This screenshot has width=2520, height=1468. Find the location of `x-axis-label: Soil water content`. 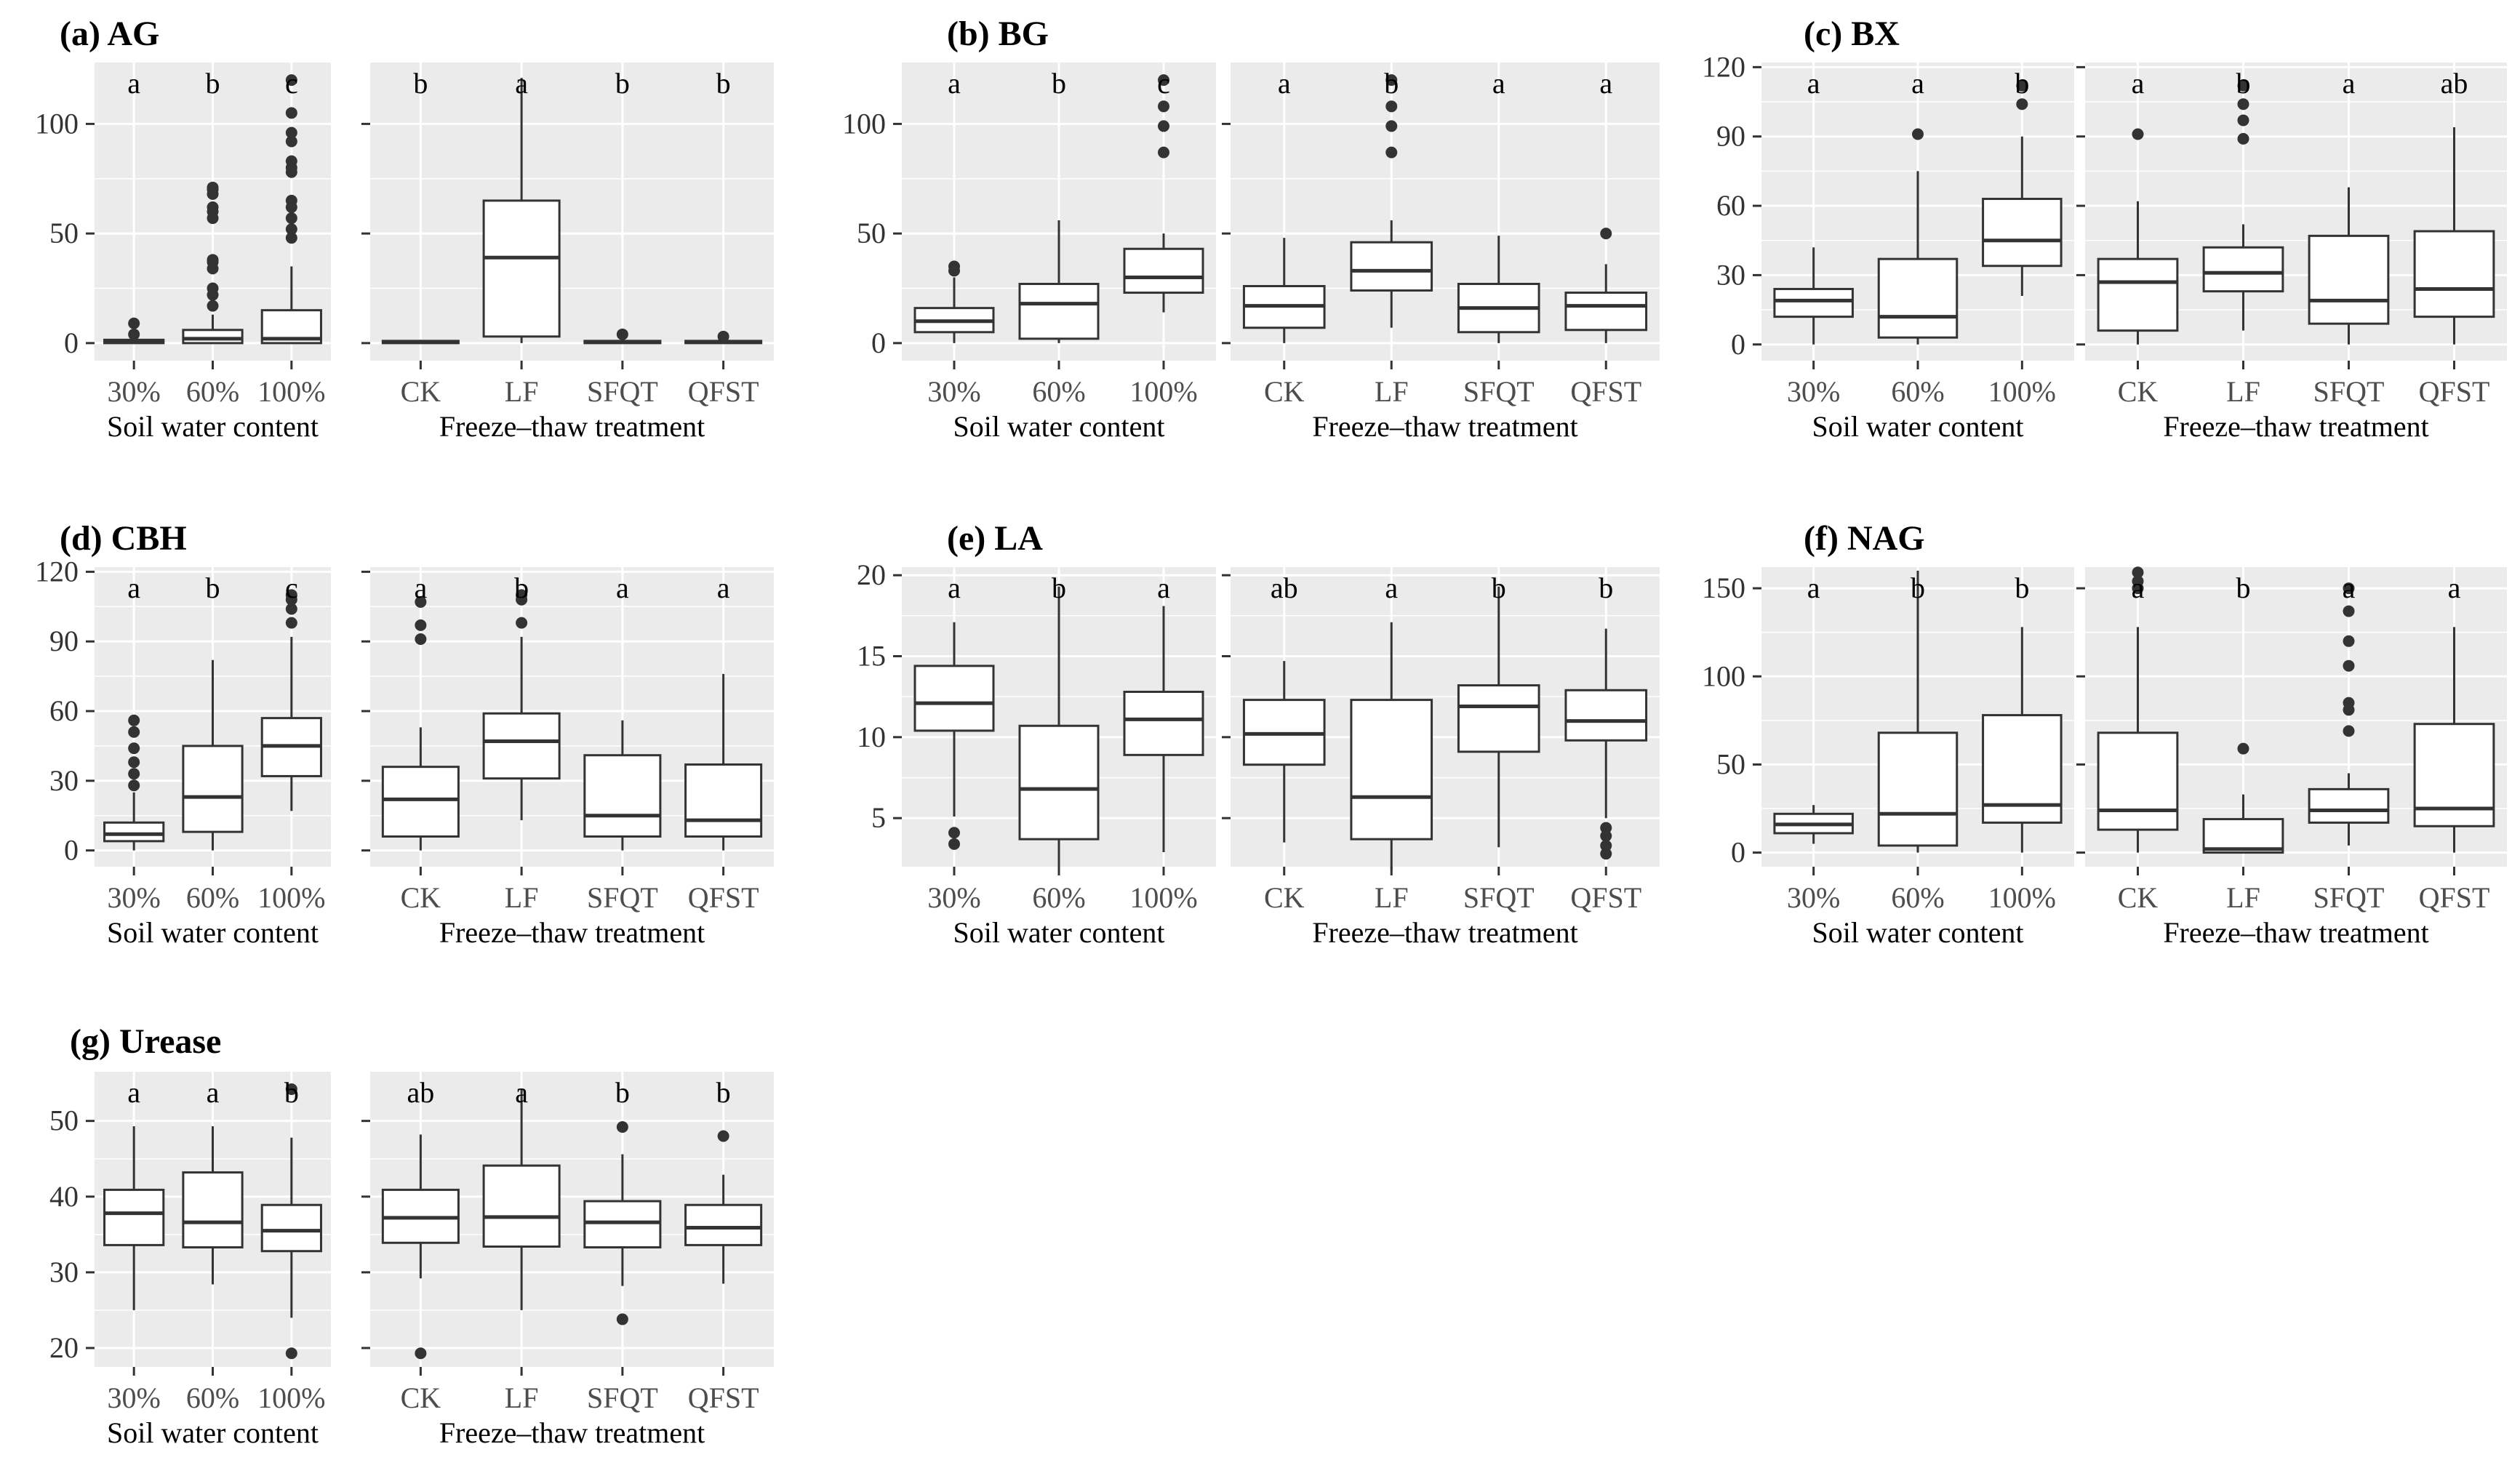

x-axis-label: Soil water content is located at coordinates (213, 427).